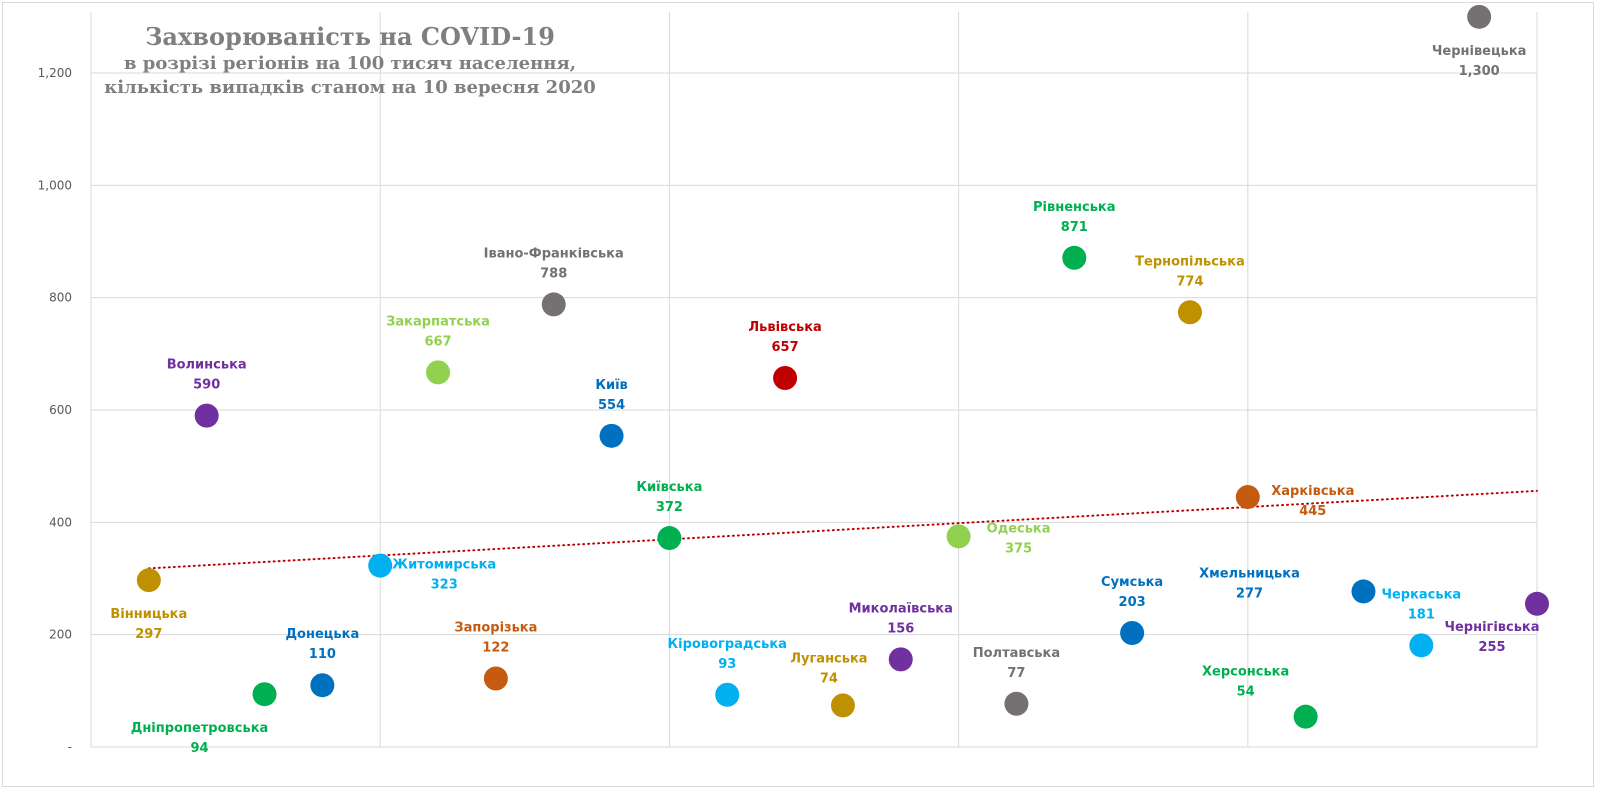 The height and width of the screenshot is (793, 1600). I want to click on point-label-name: Черкаська, so click(1421, 594).